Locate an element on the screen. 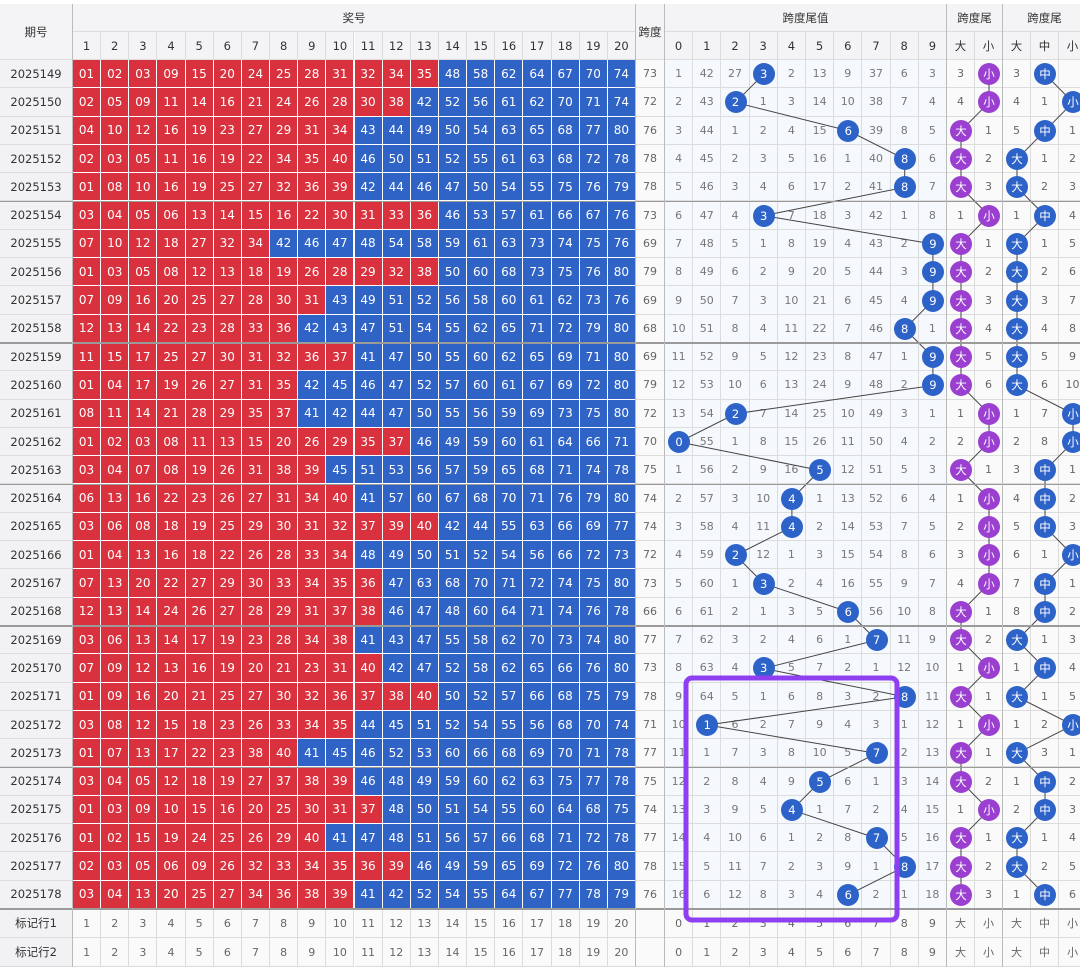  size3-miss: 5 is located at coordinates (1069, 244).